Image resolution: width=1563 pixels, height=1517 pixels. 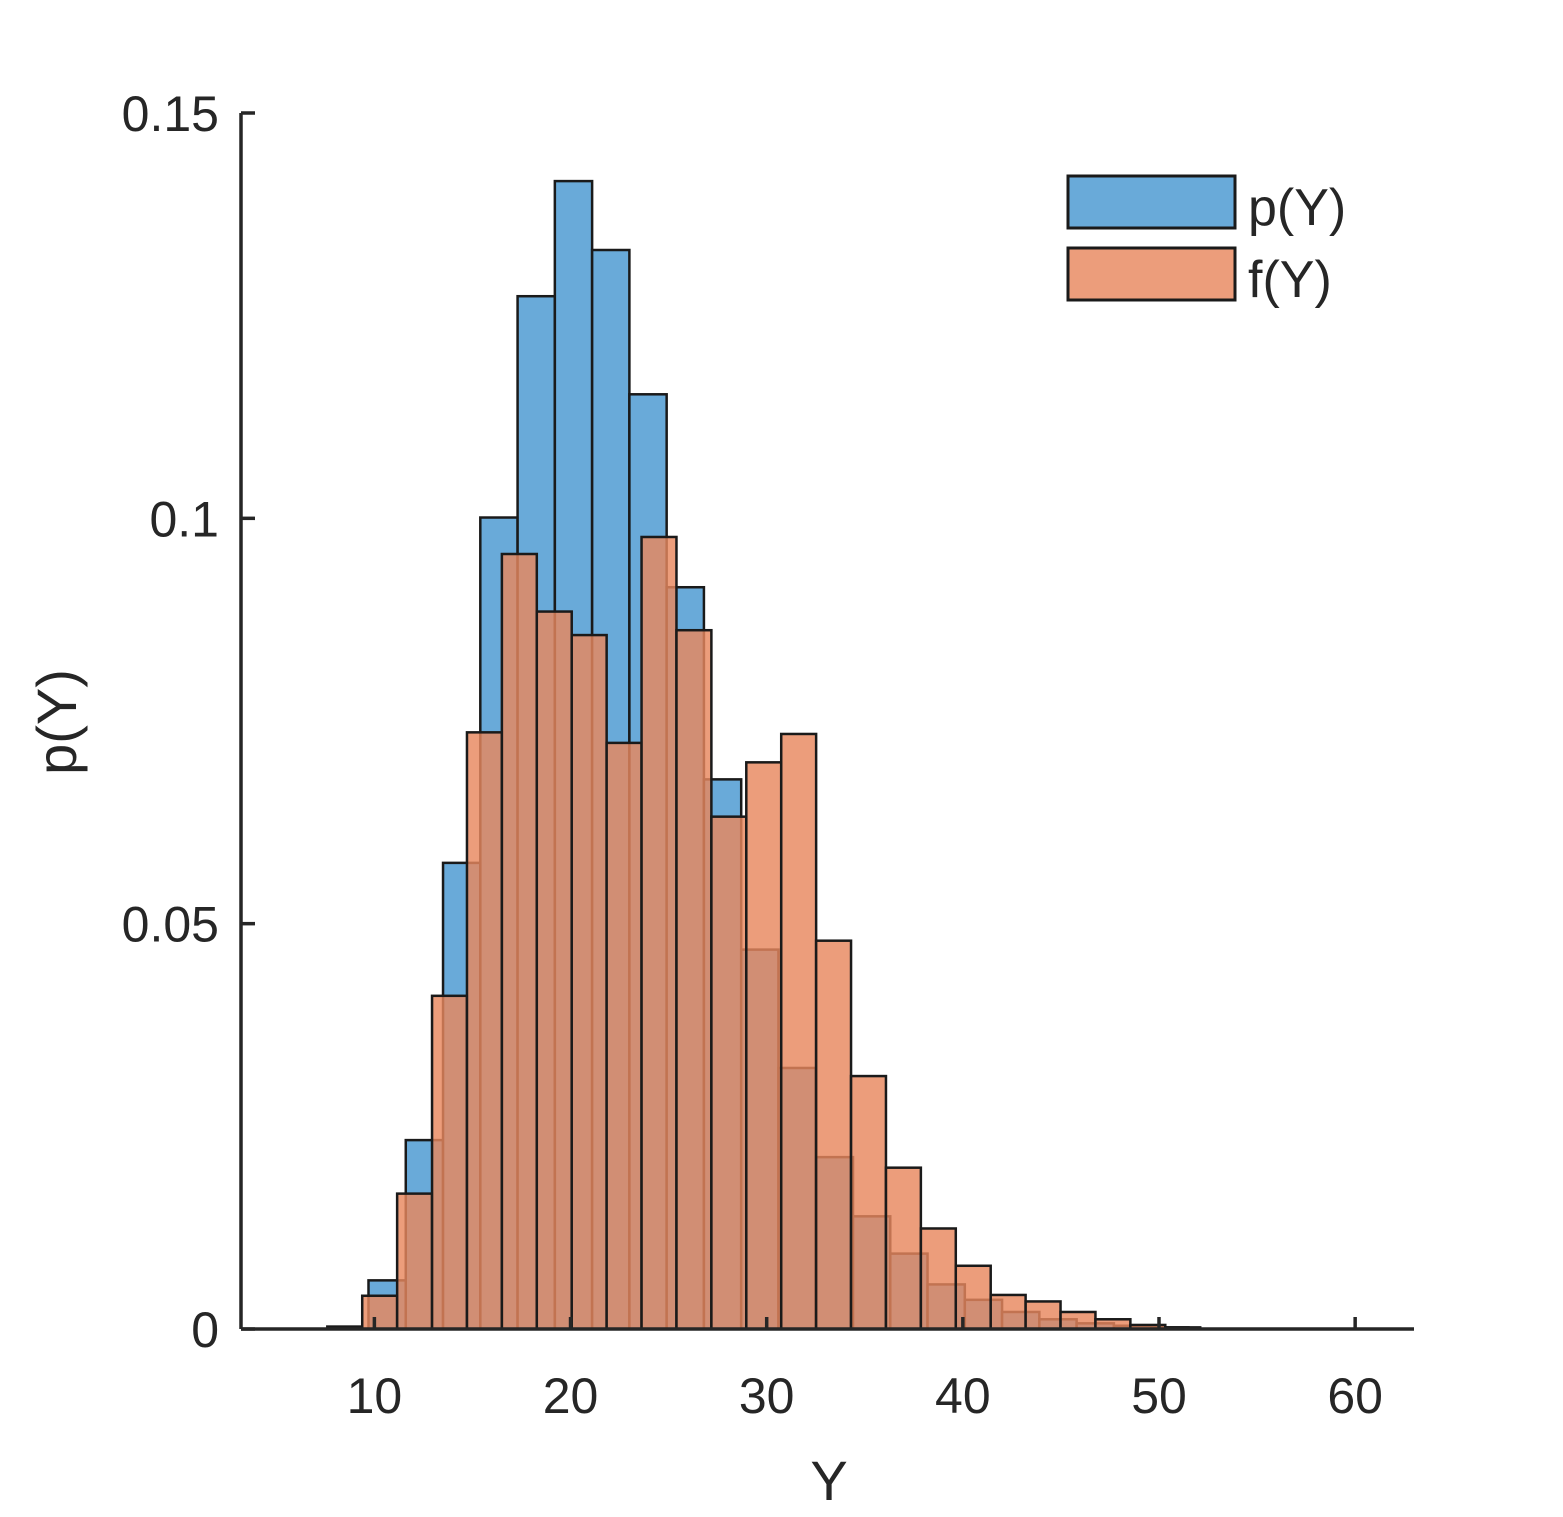 I want to click on y-tick-label: 0, so click(x=205, y=1330).